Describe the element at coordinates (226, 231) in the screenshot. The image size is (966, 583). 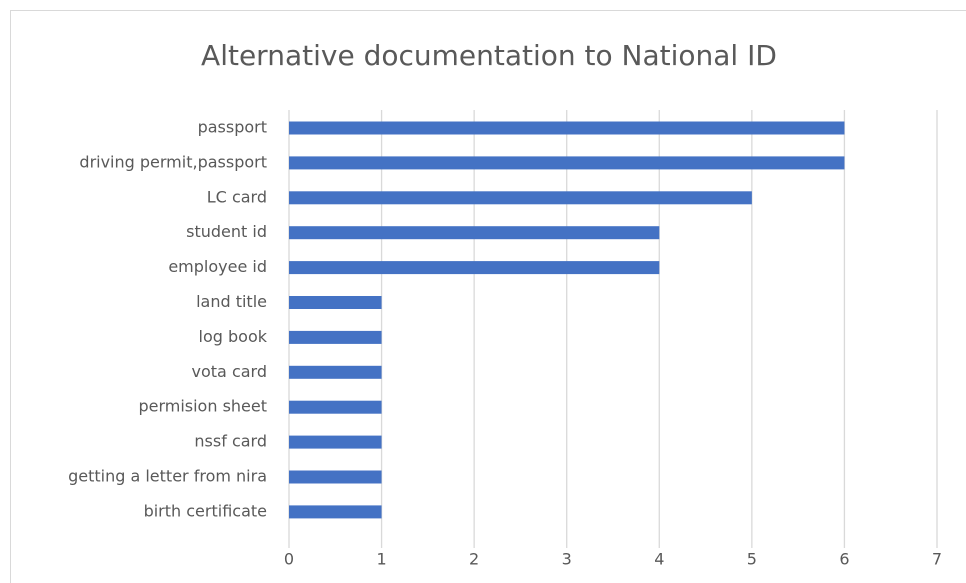
I see `y-tick-label: student id` at that location.